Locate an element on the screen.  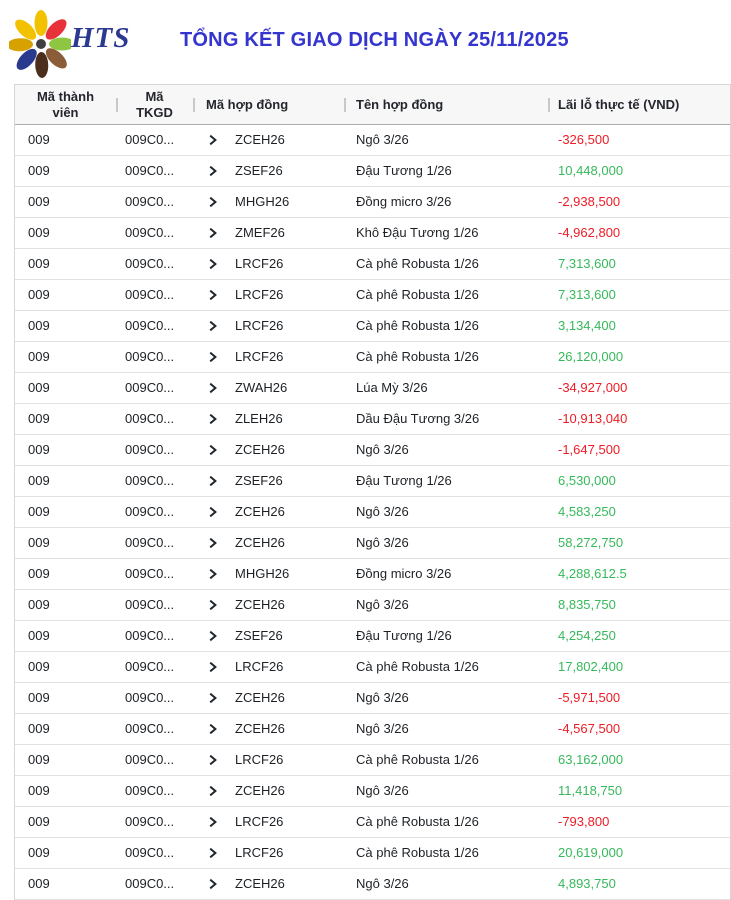
pnl-value-cell: 4,583,250 is located at coordinates (587, 511).